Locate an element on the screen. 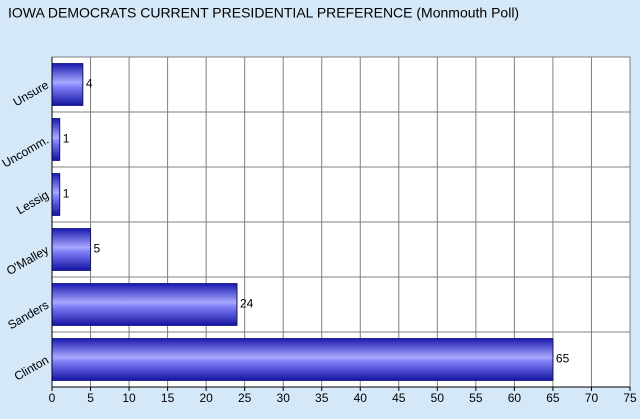 The height and width of the screenshot is (419, 640). value-label: 4 is located at coordinates (89, 84).